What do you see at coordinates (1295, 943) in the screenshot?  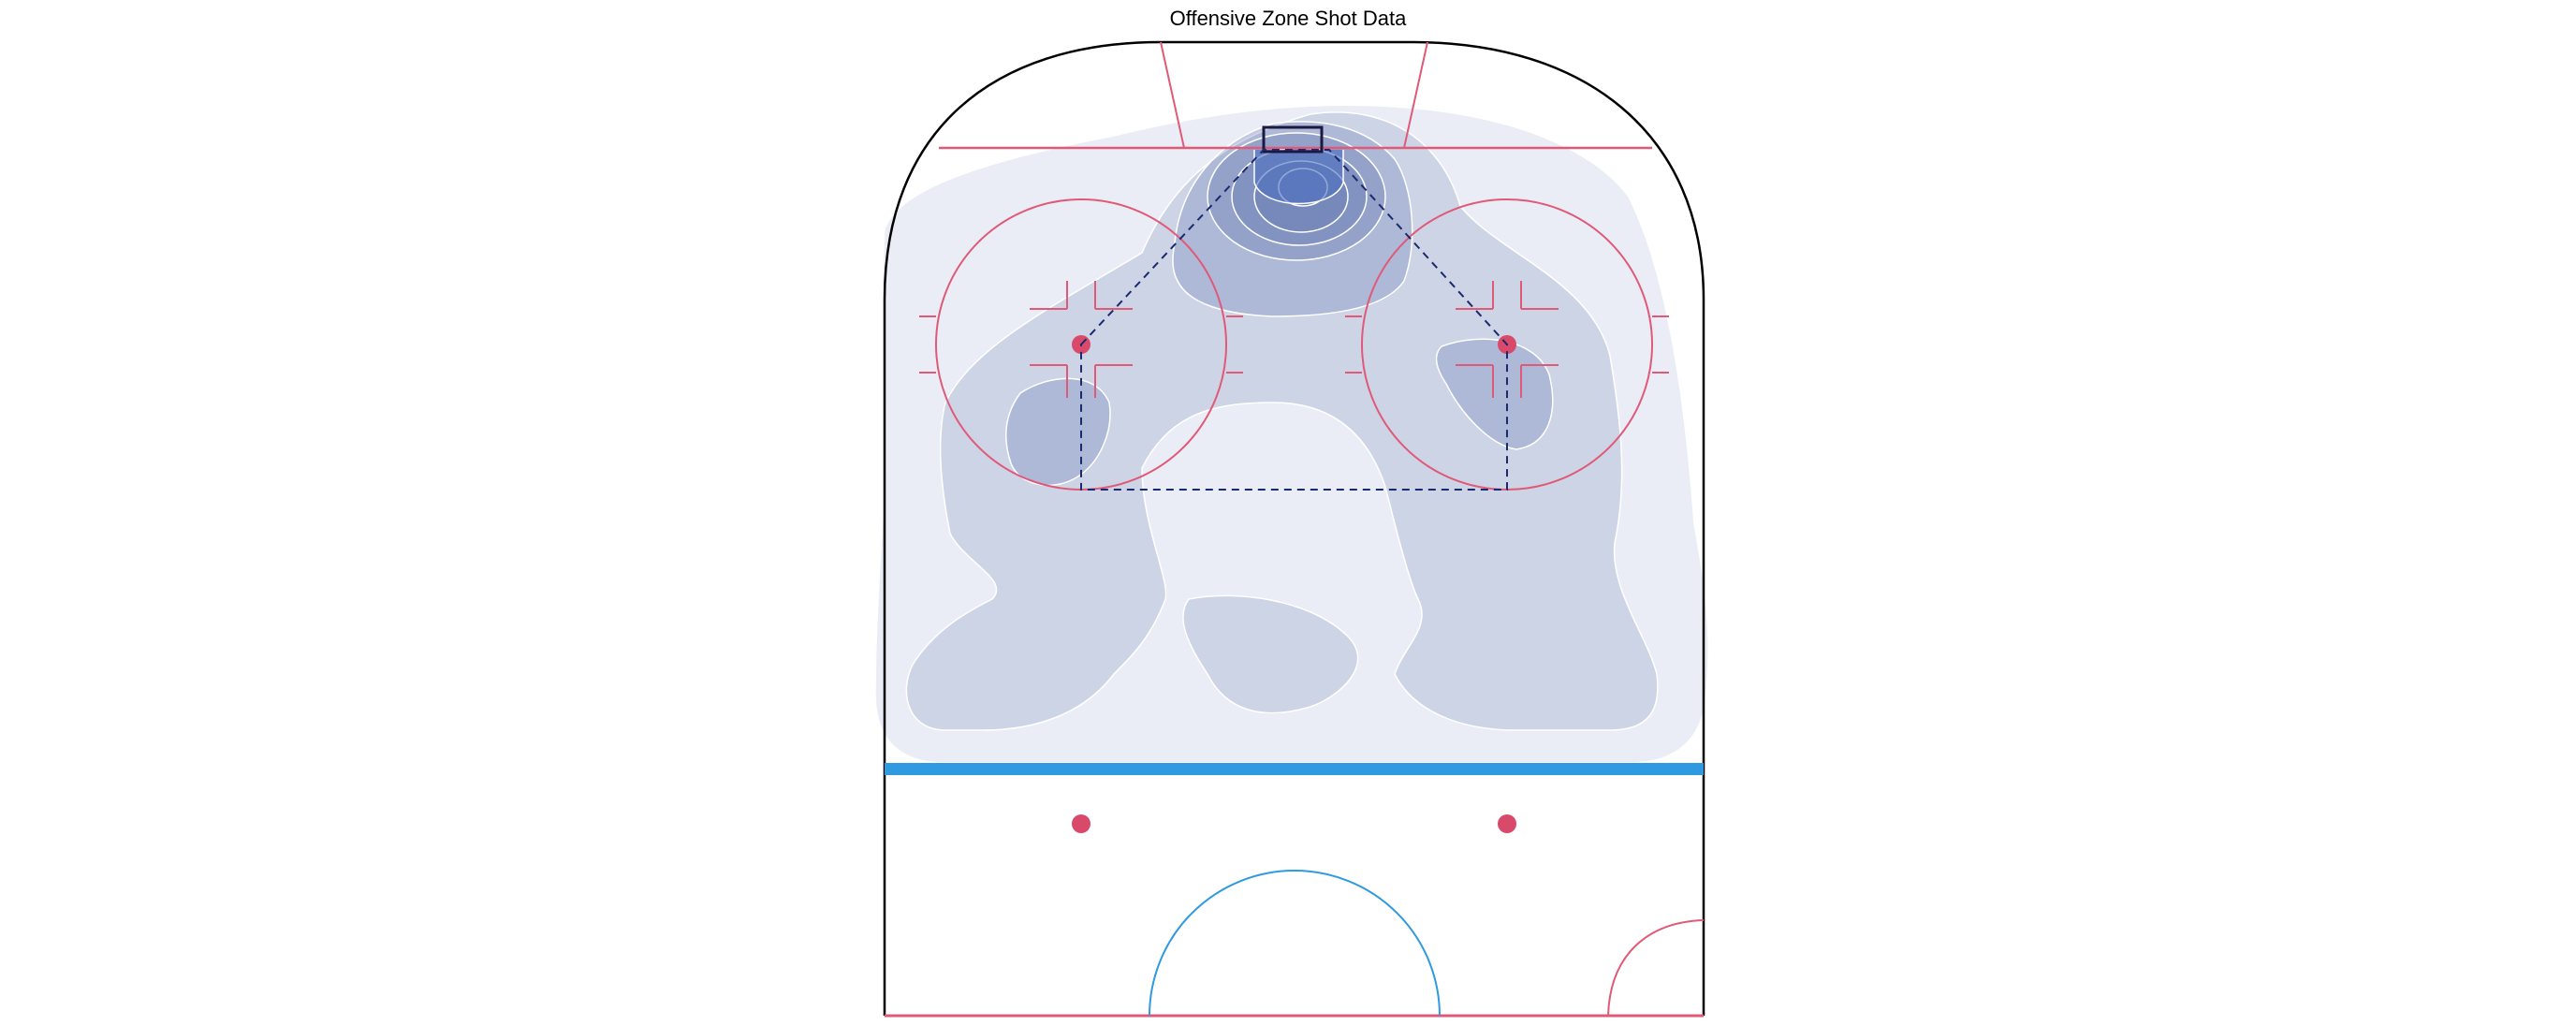 I see `center-circle` at bounding box center [1295, 943].